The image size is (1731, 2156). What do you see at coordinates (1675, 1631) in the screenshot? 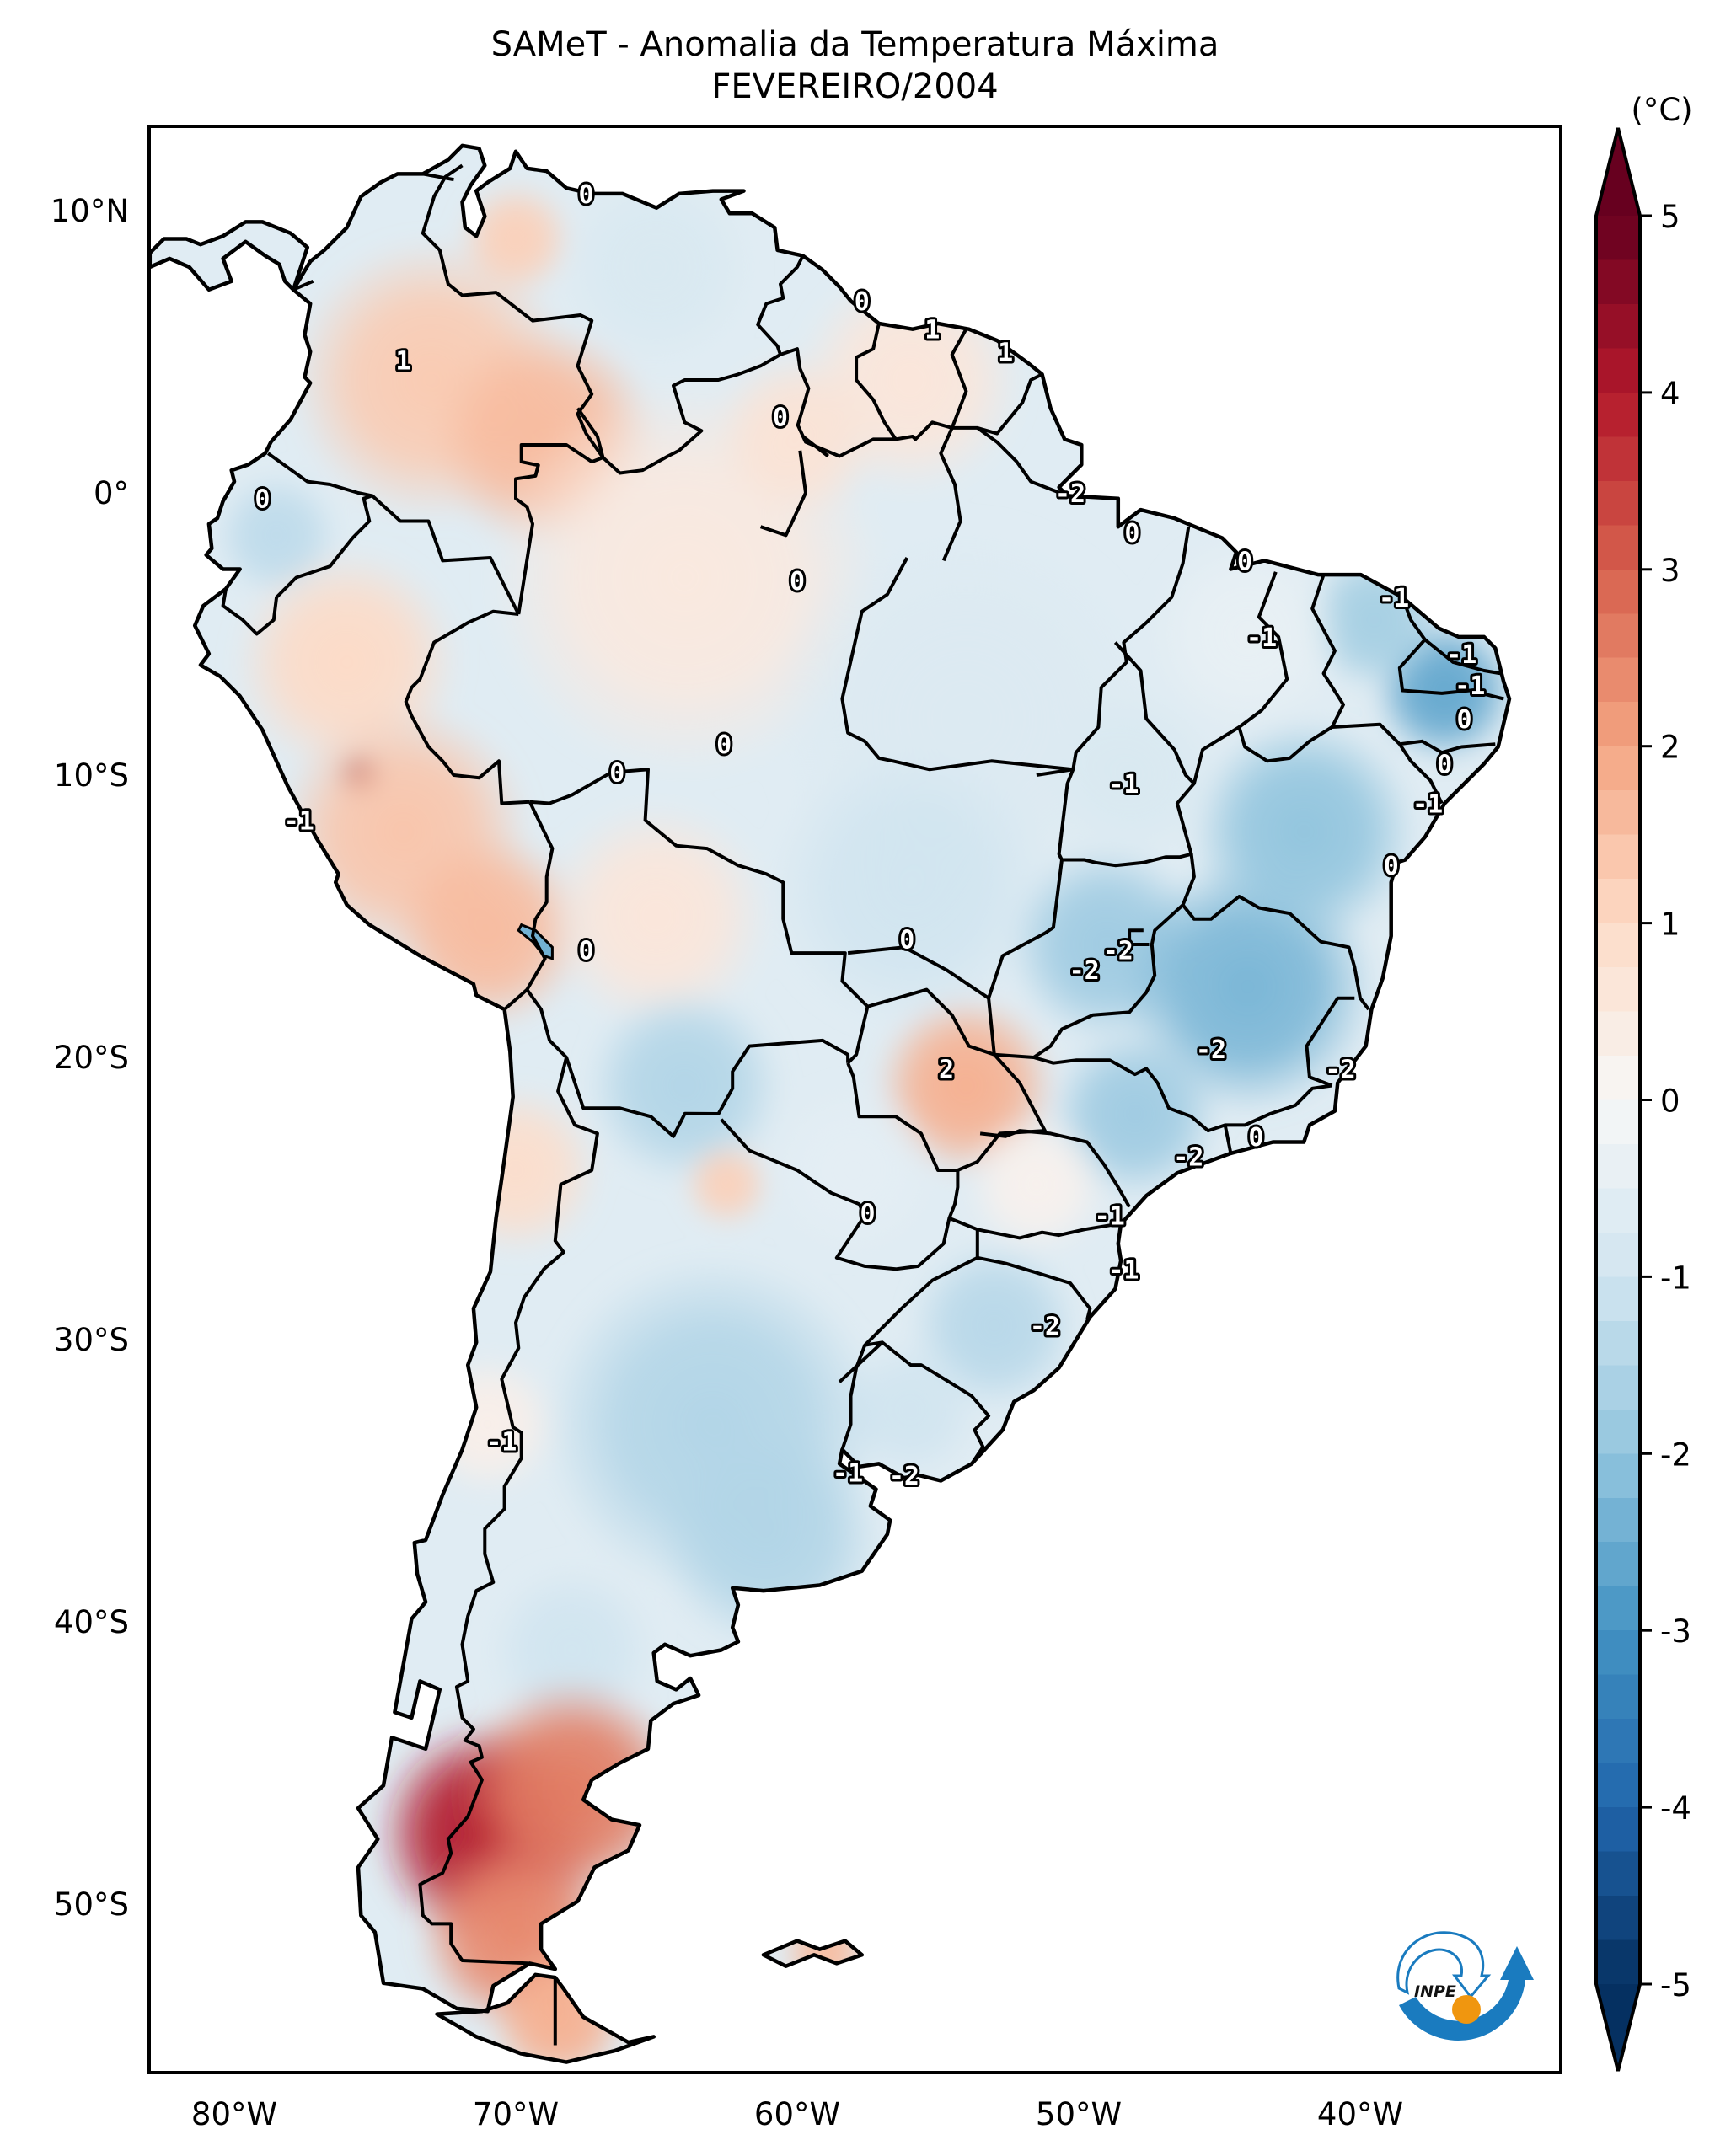
I see `colorbar-tick-label: -3` at bounding box center [1675, 1631].